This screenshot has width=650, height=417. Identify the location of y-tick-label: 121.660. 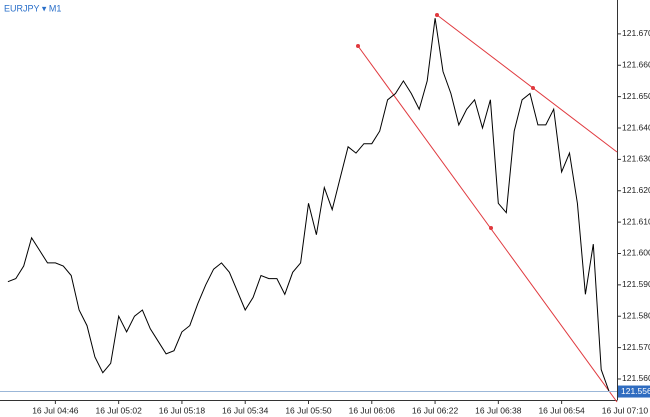
(636, 65).